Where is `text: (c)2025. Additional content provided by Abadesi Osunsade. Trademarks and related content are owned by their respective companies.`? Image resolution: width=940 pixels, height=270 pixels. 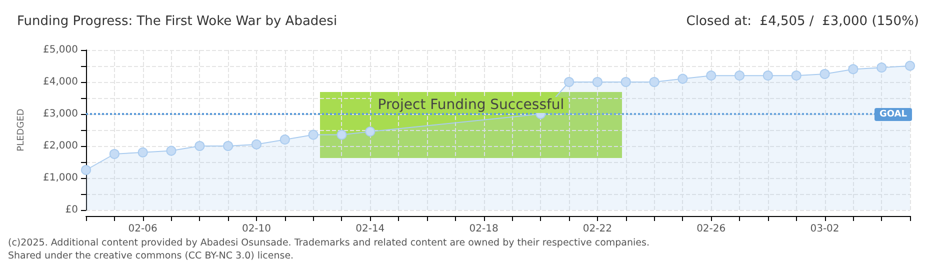
text: (c)2025. Additional content provided by Abadesi Osunsade. Trademarks and related content are owned by their respective companies. is located at coordinates (329, 243).